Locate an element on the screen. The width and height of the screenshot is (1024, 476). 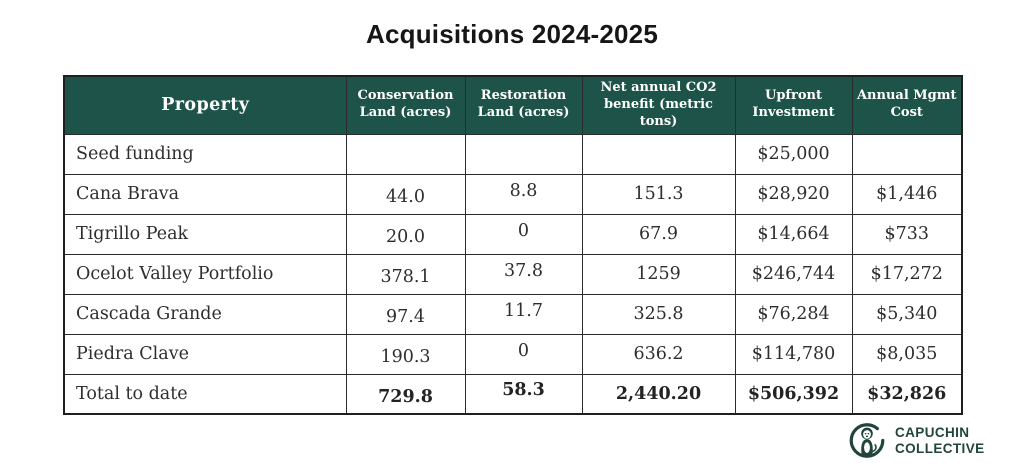
table-cell: $8,035 is located at coordinates (907, 354).